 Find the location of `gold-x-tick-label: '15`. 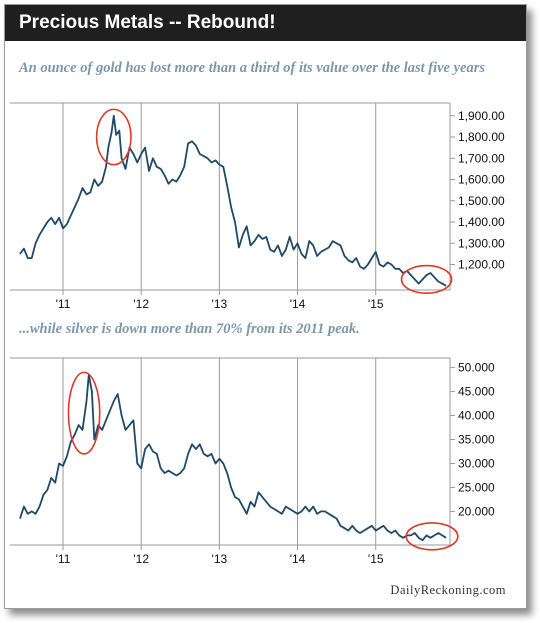

gold-x-tick-label: '15 is located at coordinates (376, 304).